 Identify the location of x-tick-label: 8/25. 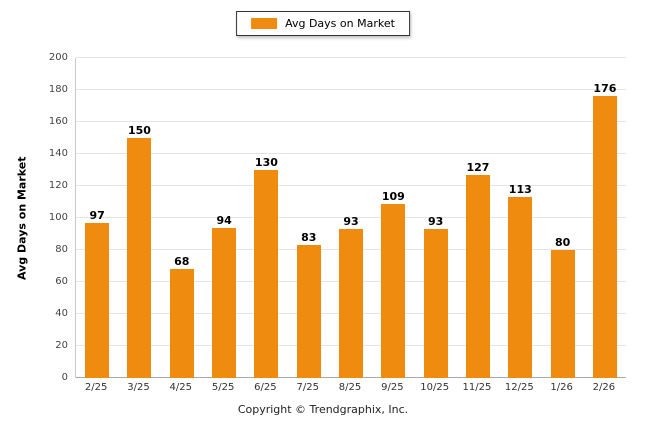
(350, 387).